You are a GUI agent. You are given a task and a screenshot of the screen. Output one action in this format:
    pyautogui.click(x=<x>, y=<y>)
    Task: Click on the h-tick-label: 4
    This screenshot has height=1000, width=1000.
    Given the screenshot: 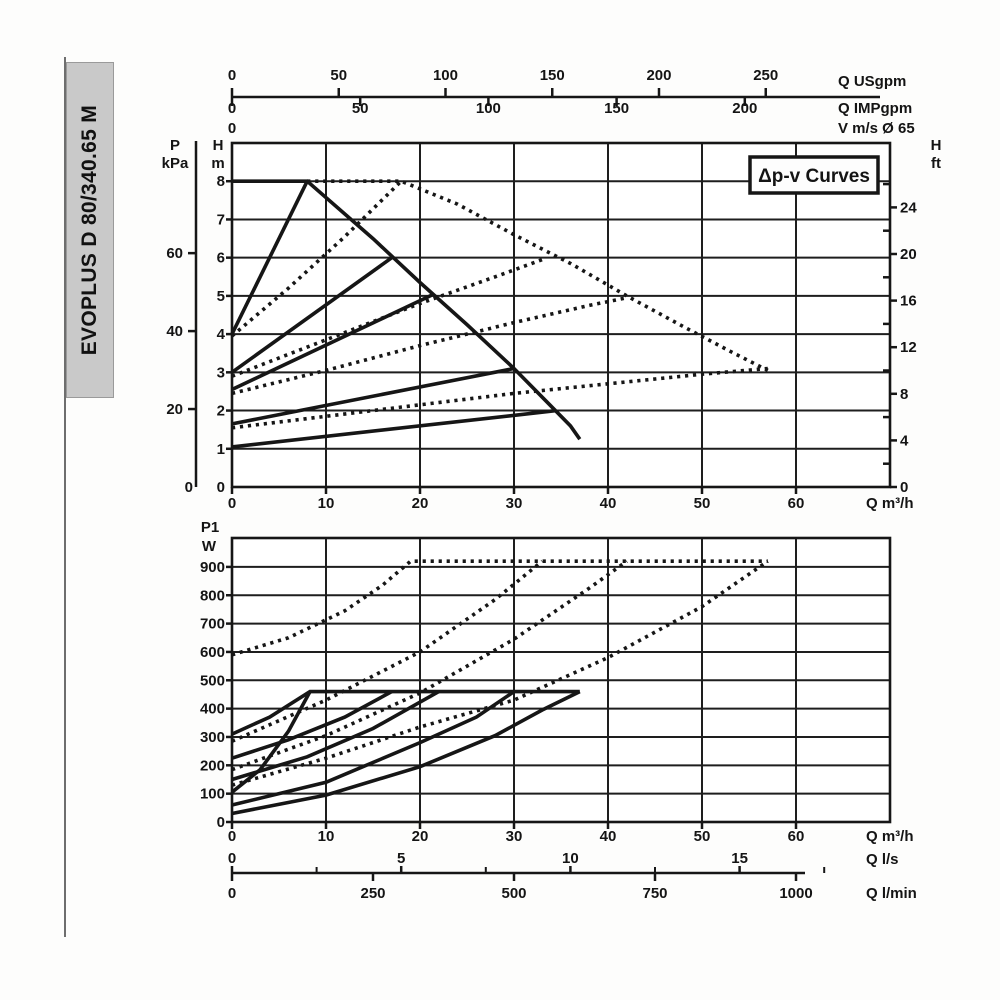 What is the action you would take?
    pyautogui.click(x=221, y=334)
    